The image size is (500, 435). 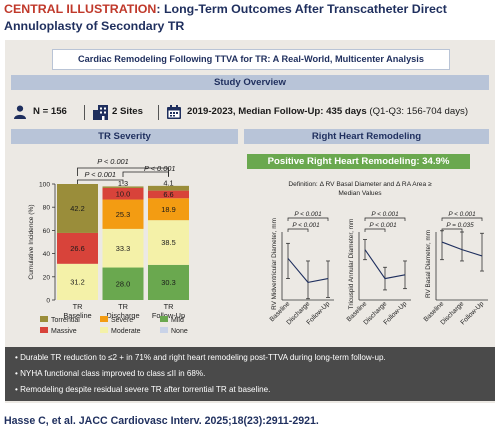 I want to click on bar-segment-label: 26.6, so click(x=77, y=248).